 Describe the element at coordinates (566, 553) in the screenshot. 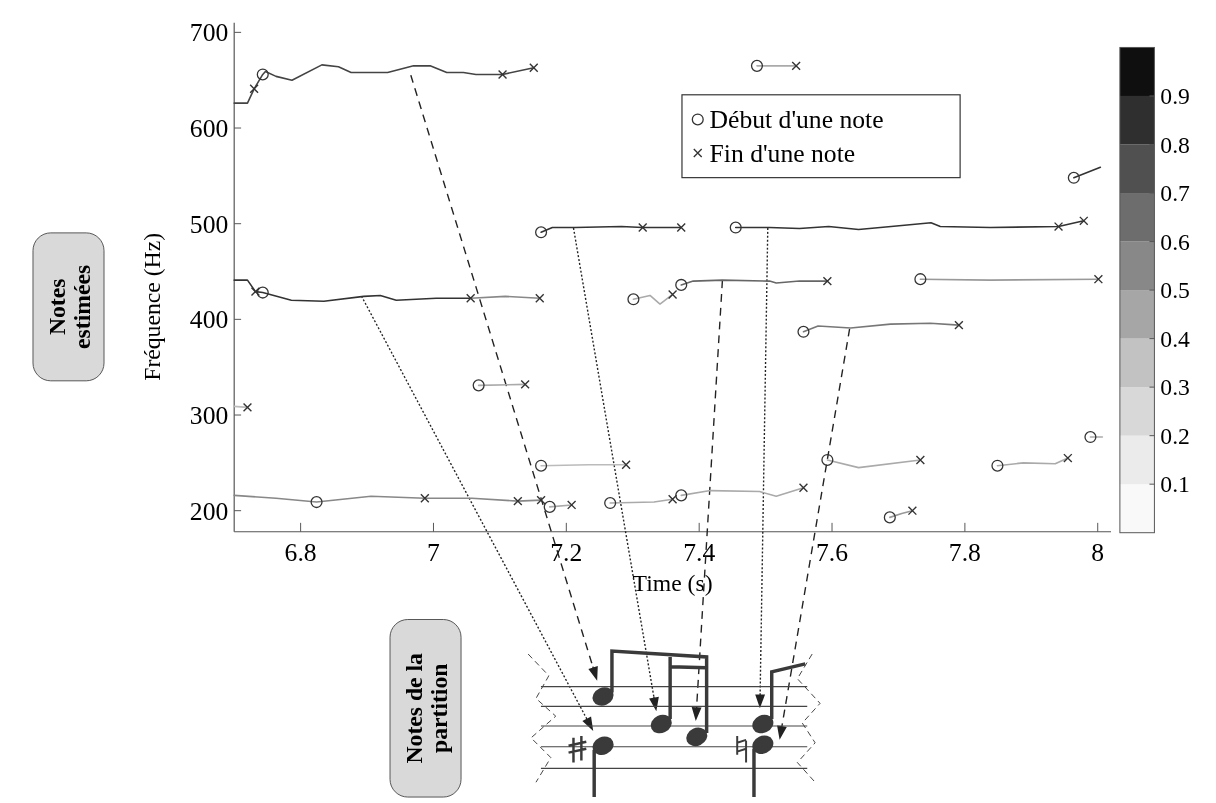

I see `x-tick-label: 7.2` at that location.